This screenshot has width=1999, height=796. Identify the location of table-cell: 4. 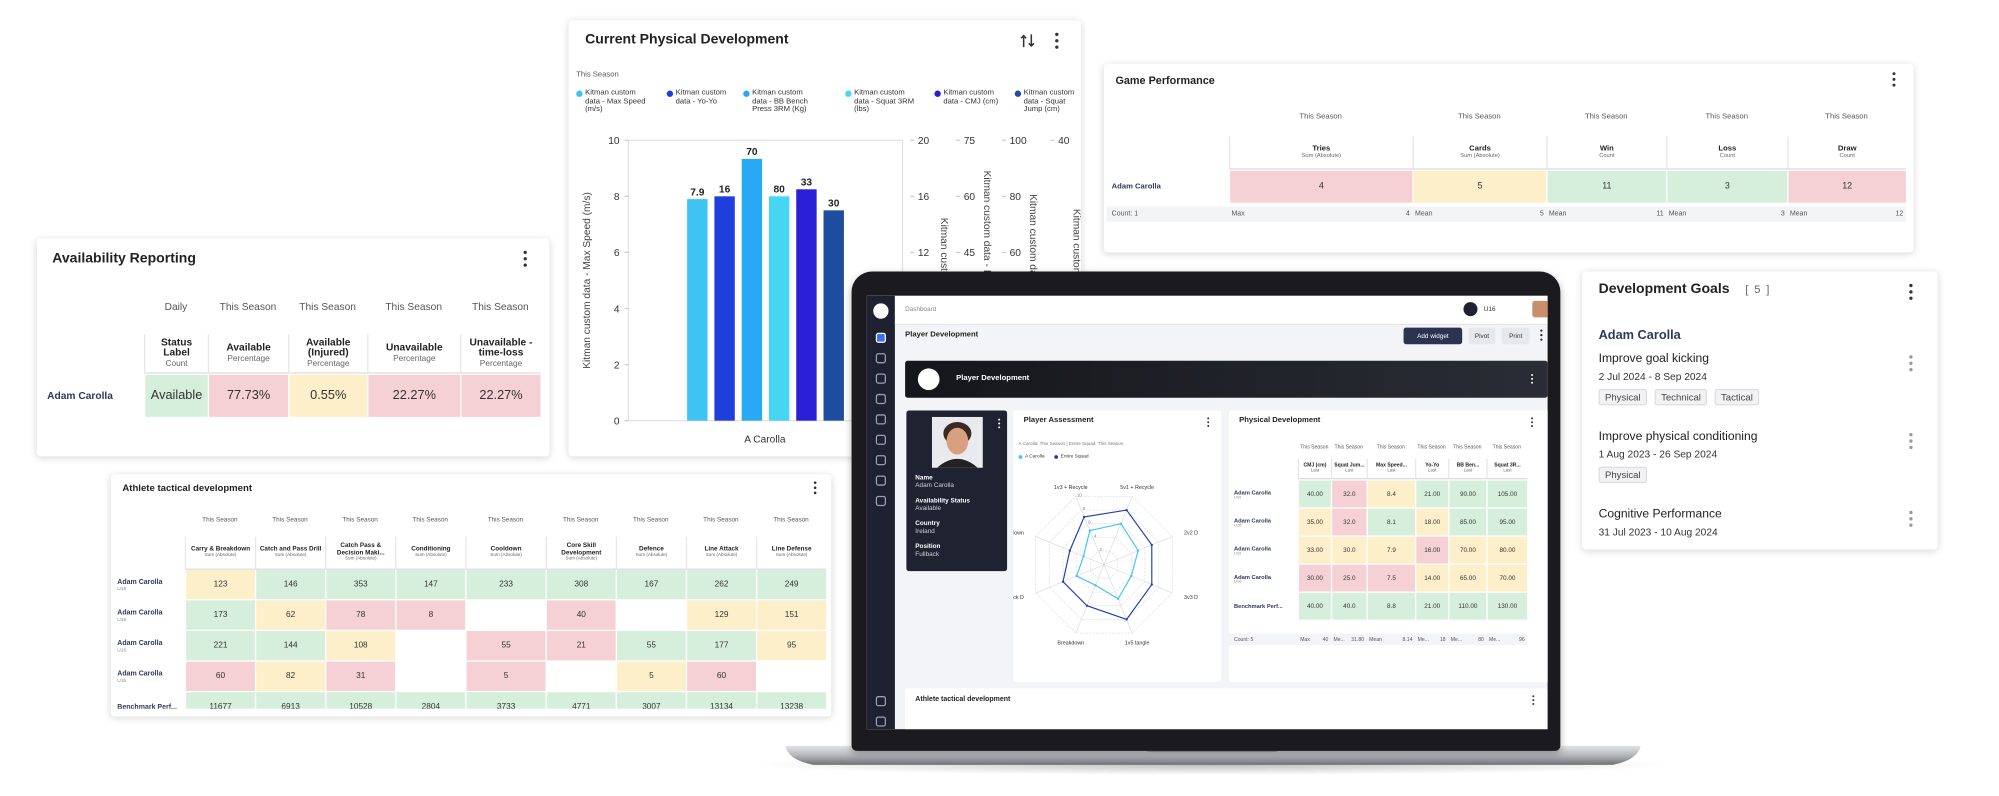
(1320, 187).